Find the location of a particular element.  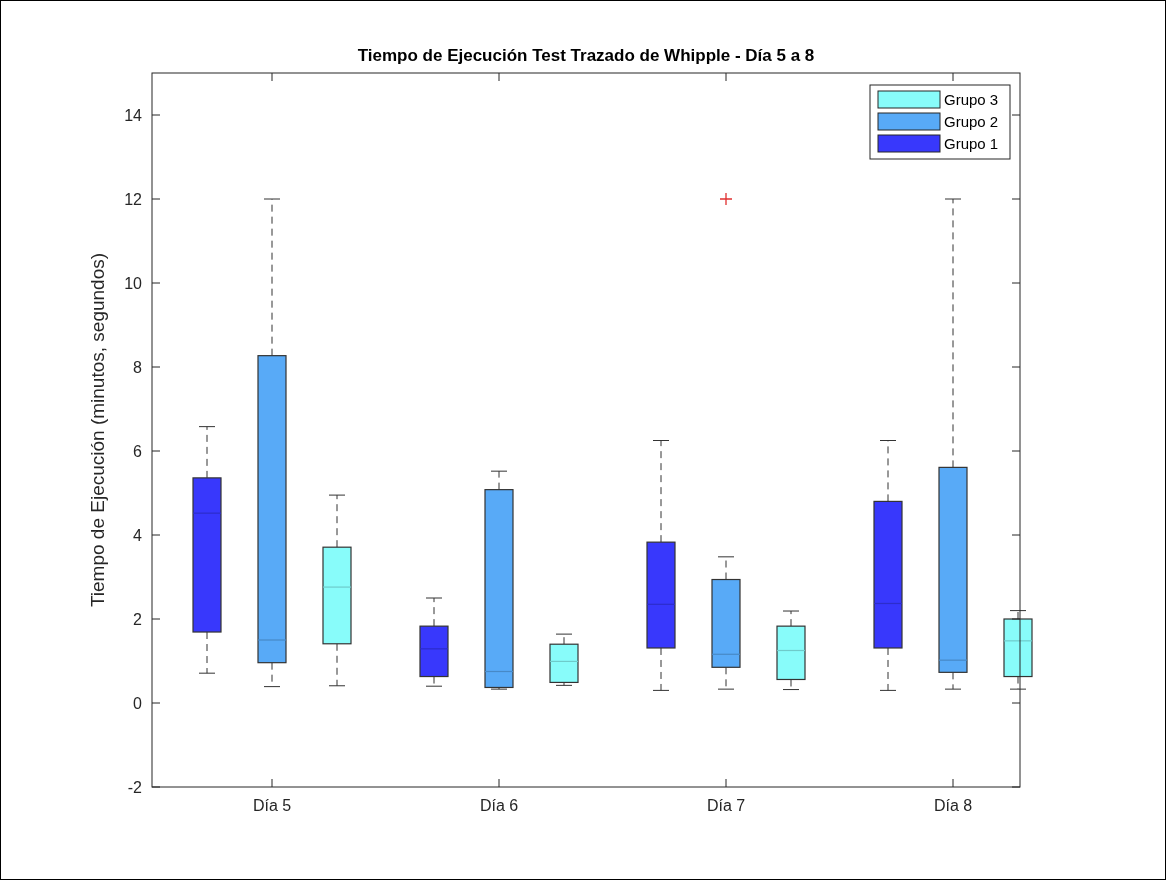

y-axis-title: Tiempo de Ejecución (minutos, segundos) is located at coordinates (97, 430).